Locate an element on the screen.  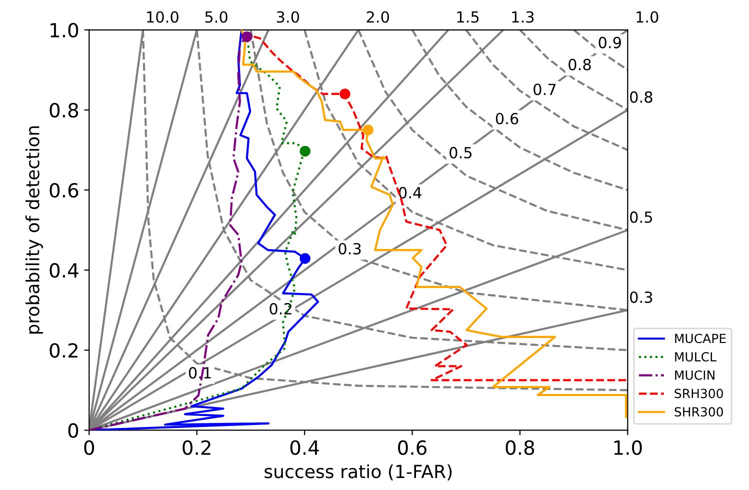
annotation: 1.3 is located at coordinates (523, 17).